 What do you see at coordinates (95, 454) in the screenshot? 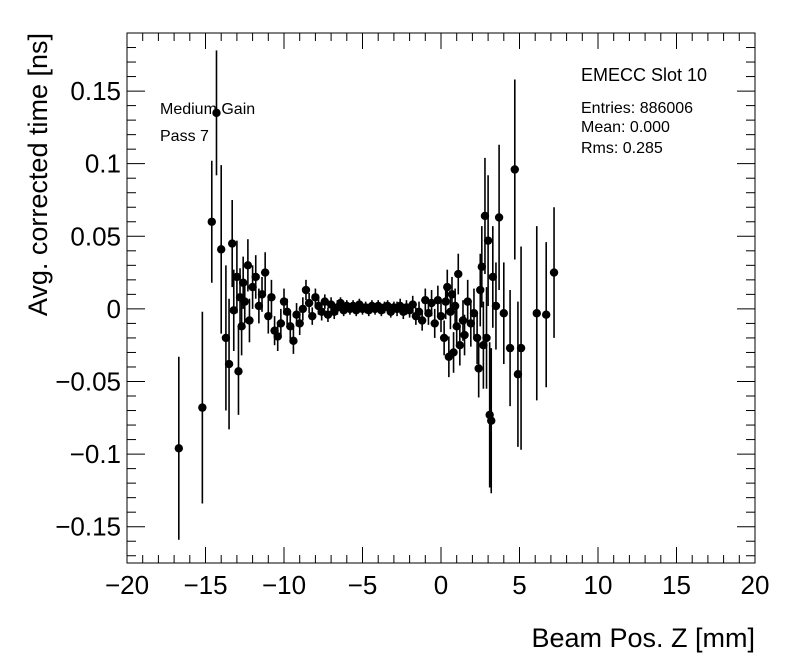
I see `y-tick-label: −0.1` at bounding box center [95, 454].